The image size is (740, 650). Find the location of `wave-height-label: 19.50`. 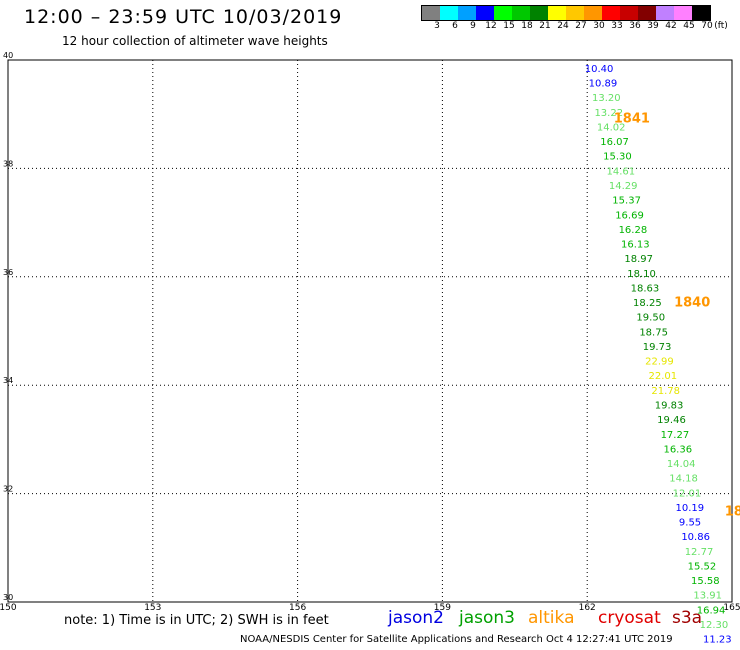

wave-height-label: 19.50 is located at coordinates (650, 318).